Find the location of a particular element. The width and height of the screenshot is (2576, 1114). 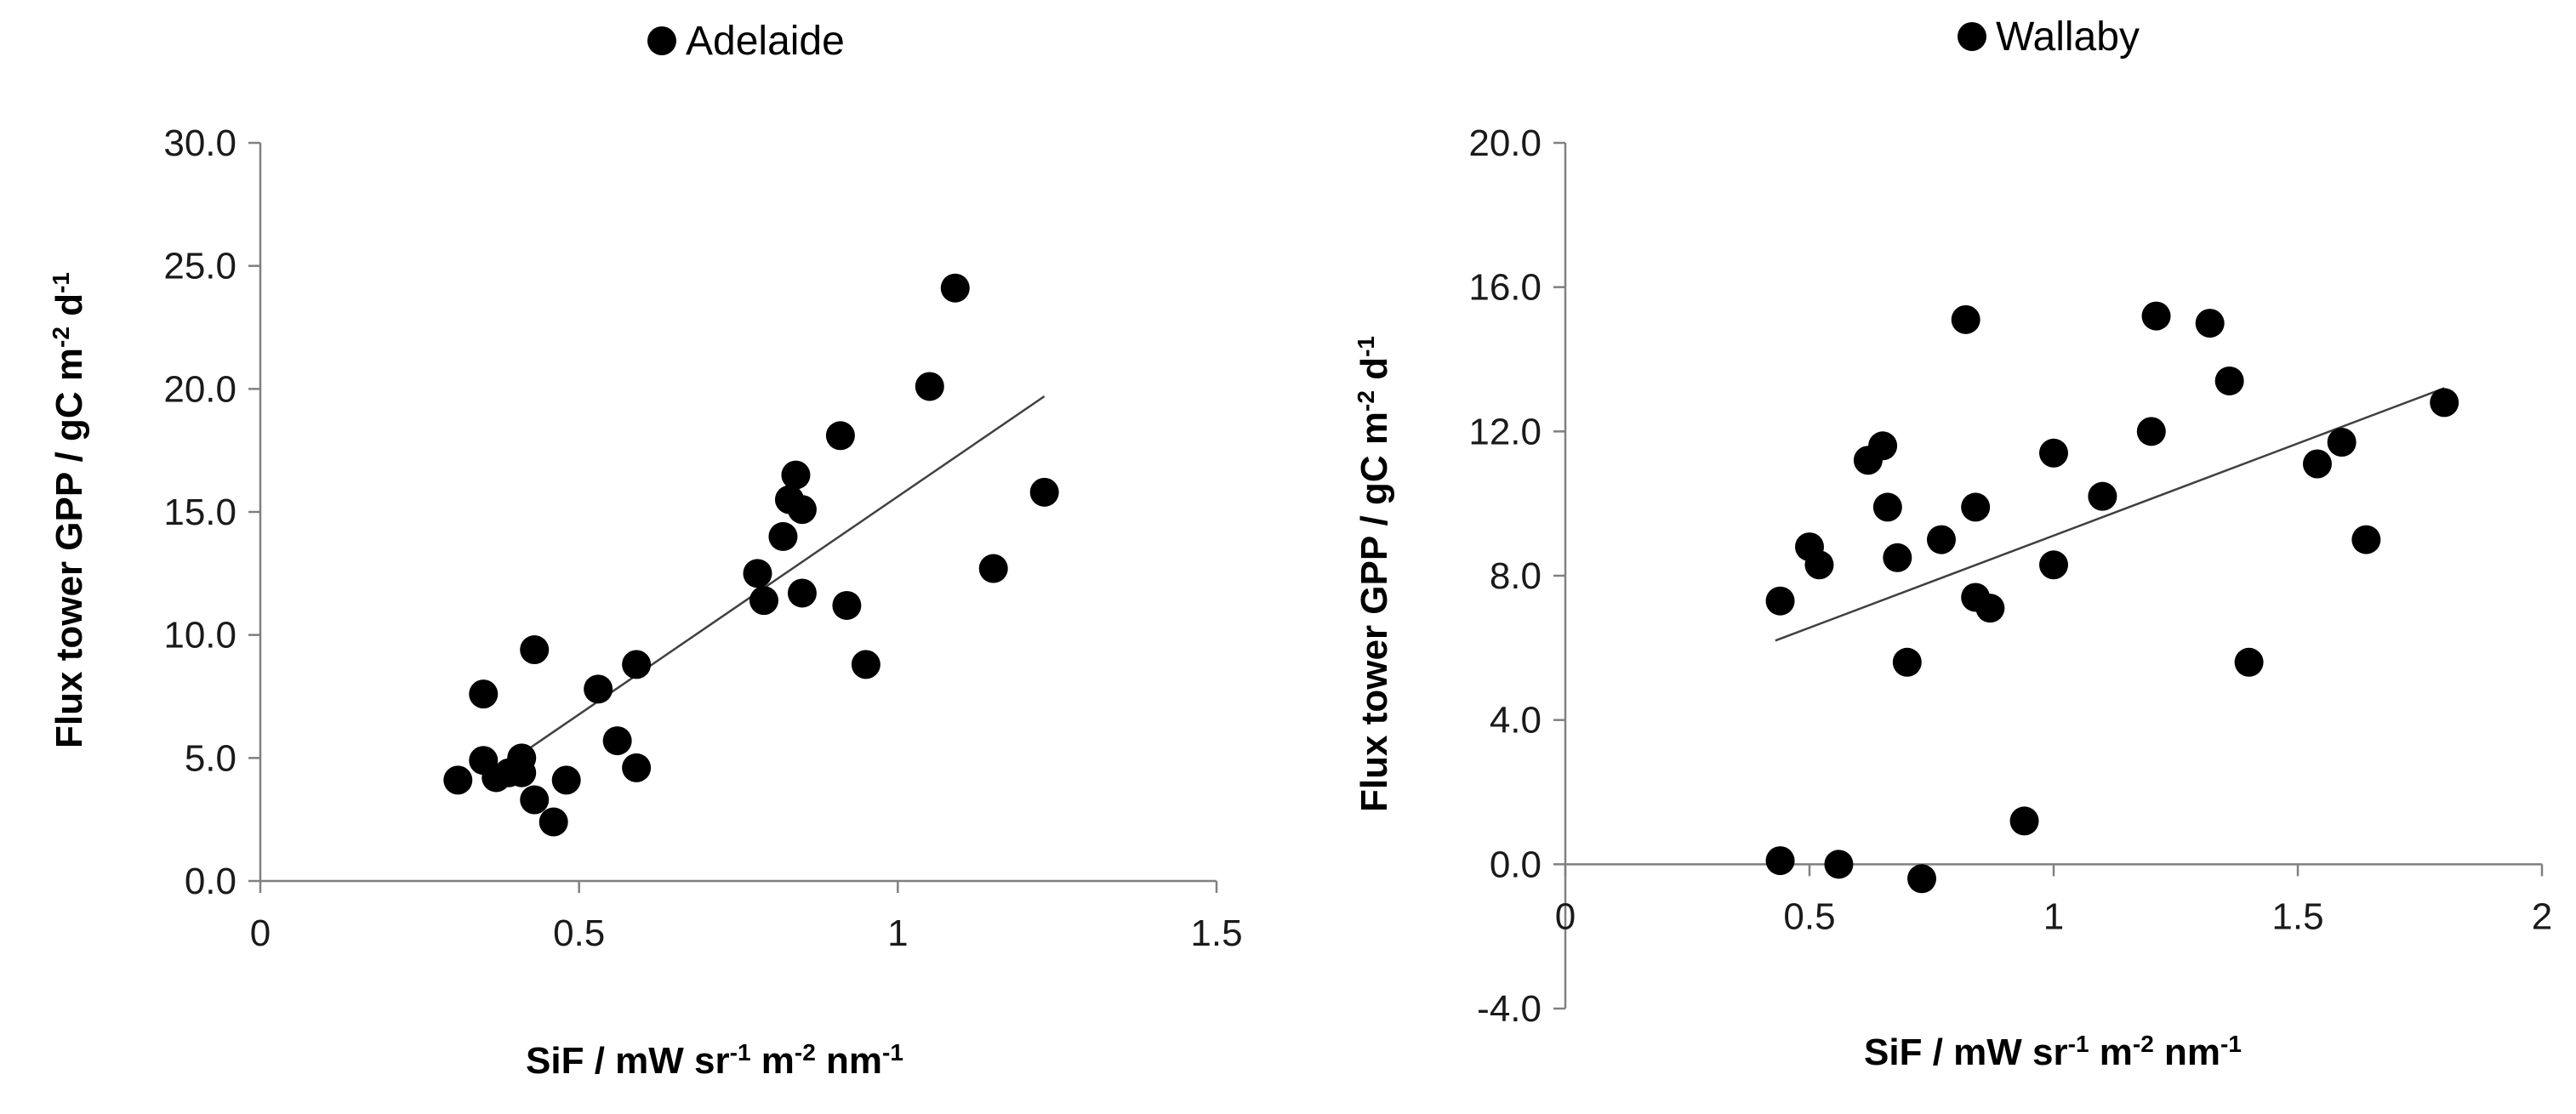

adelaide-x-tick-label: 1.5 is located at coordinates (1216, 933).